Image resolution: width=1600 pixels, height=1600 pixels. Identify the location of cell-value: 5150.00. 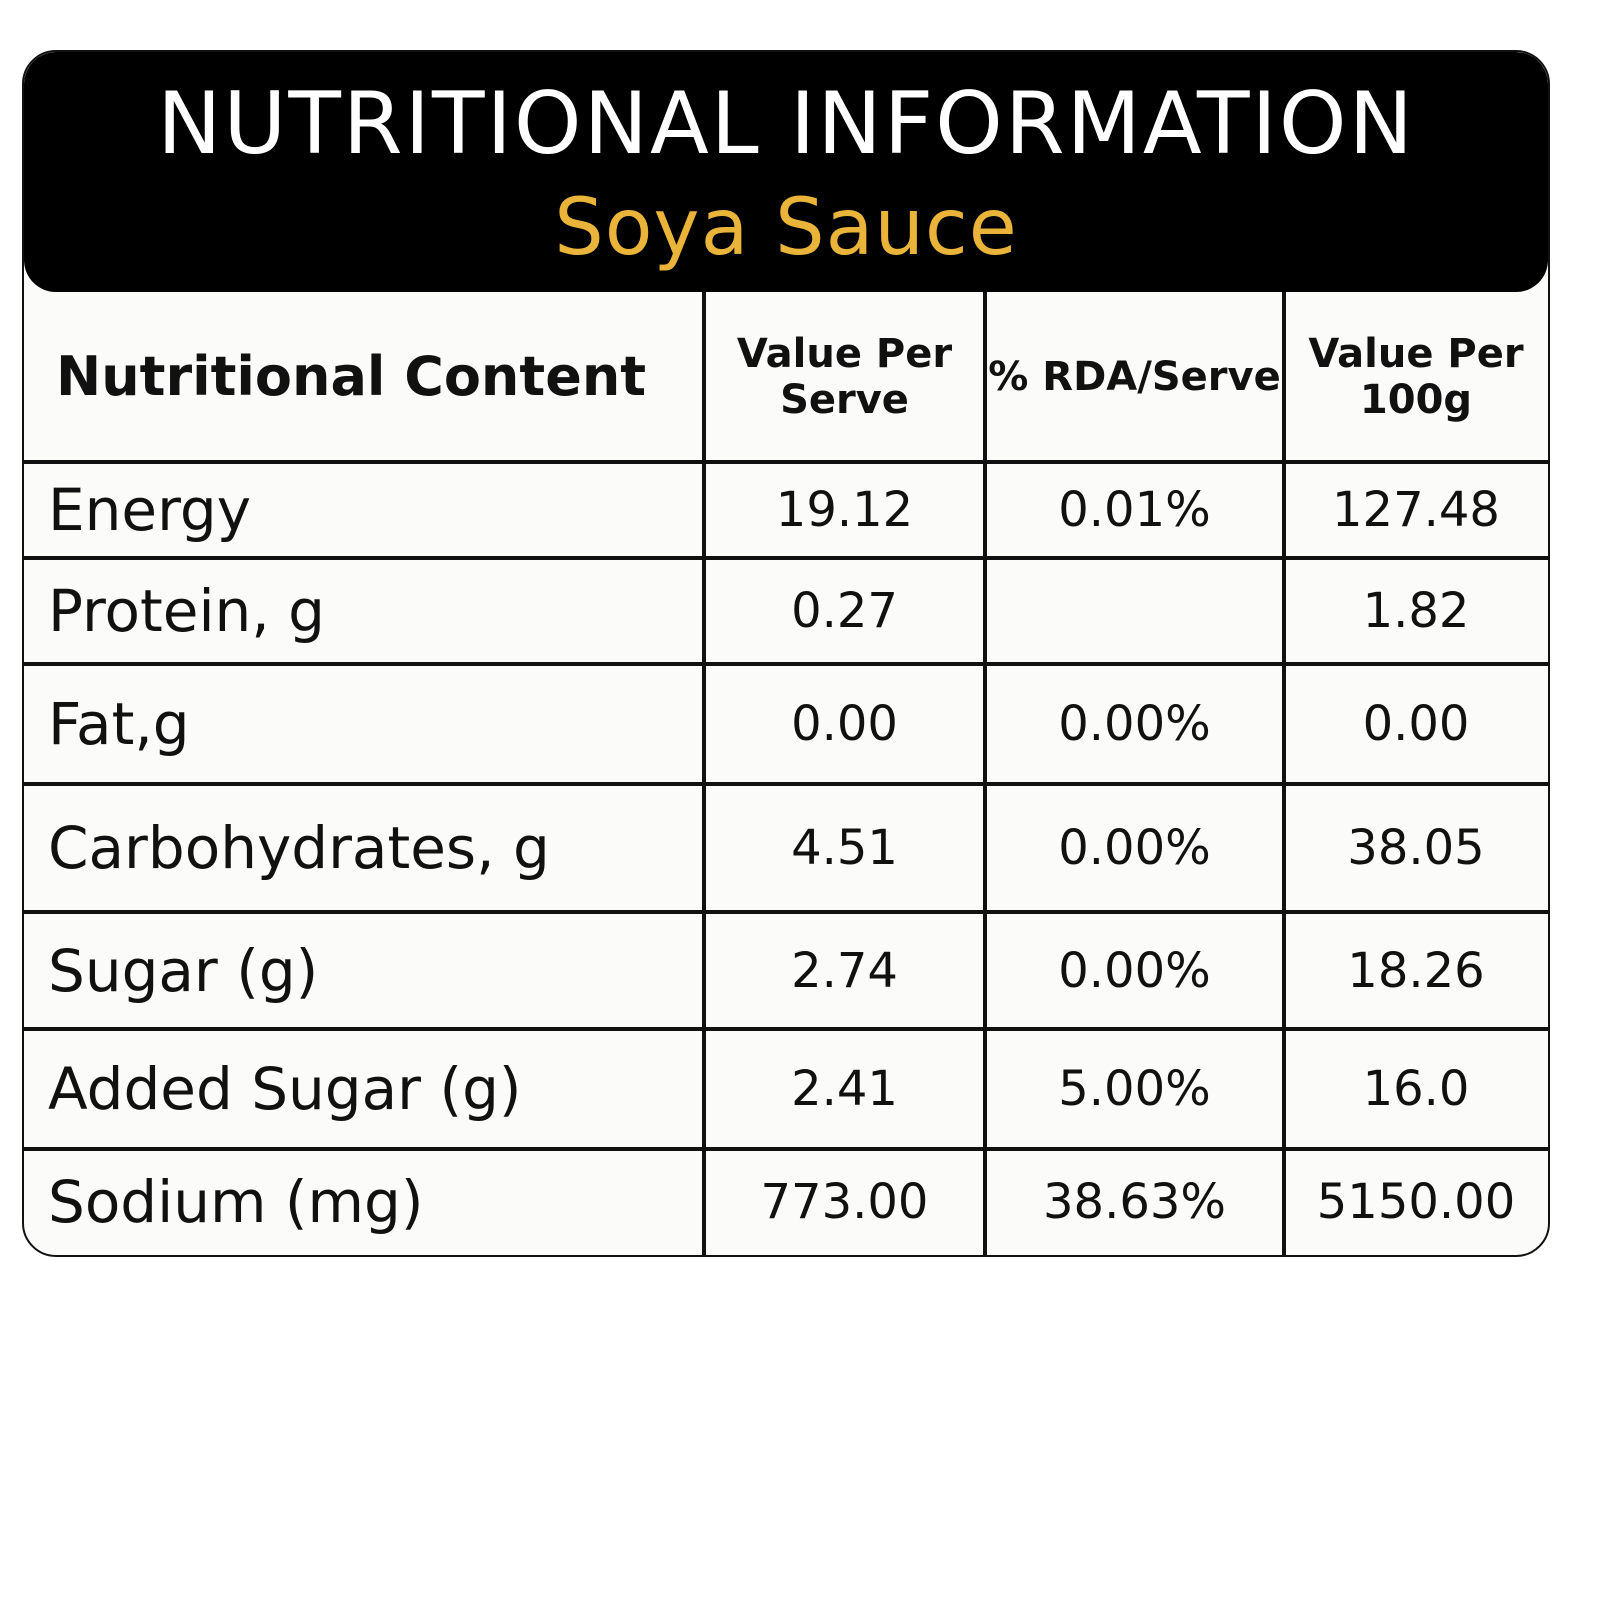
(1416, 1202).